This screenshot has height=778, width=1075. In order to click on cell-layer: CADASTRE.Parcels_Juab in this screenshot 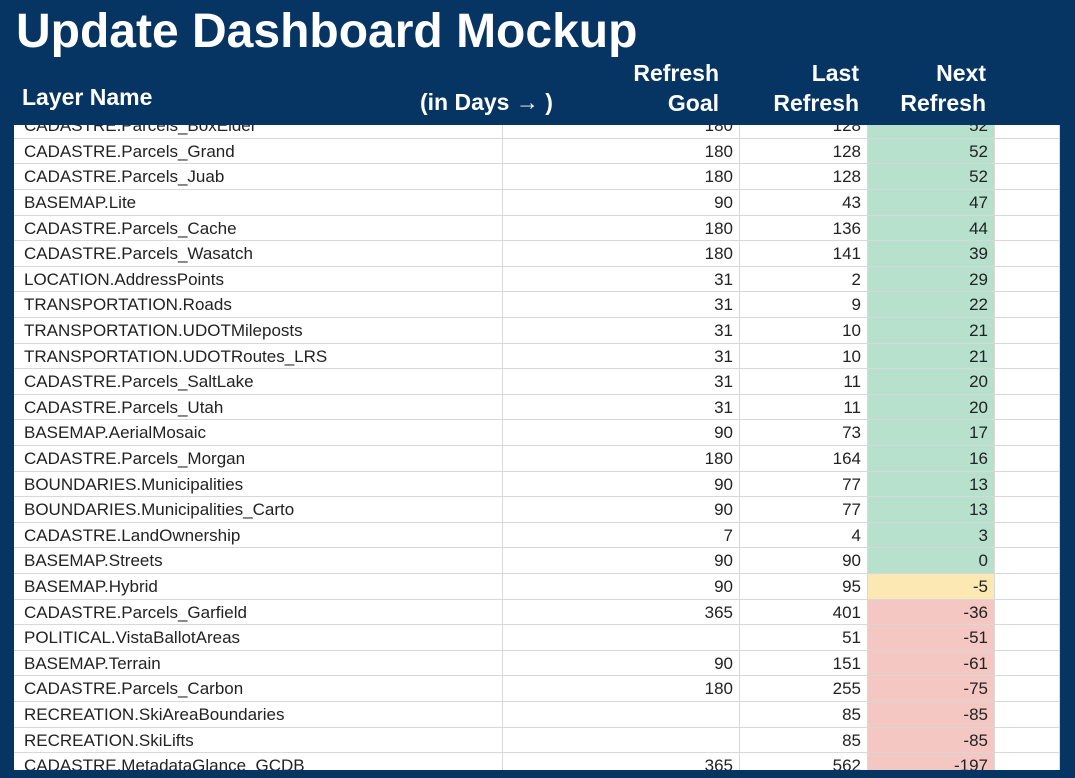, I will do `click(258, 177)`.